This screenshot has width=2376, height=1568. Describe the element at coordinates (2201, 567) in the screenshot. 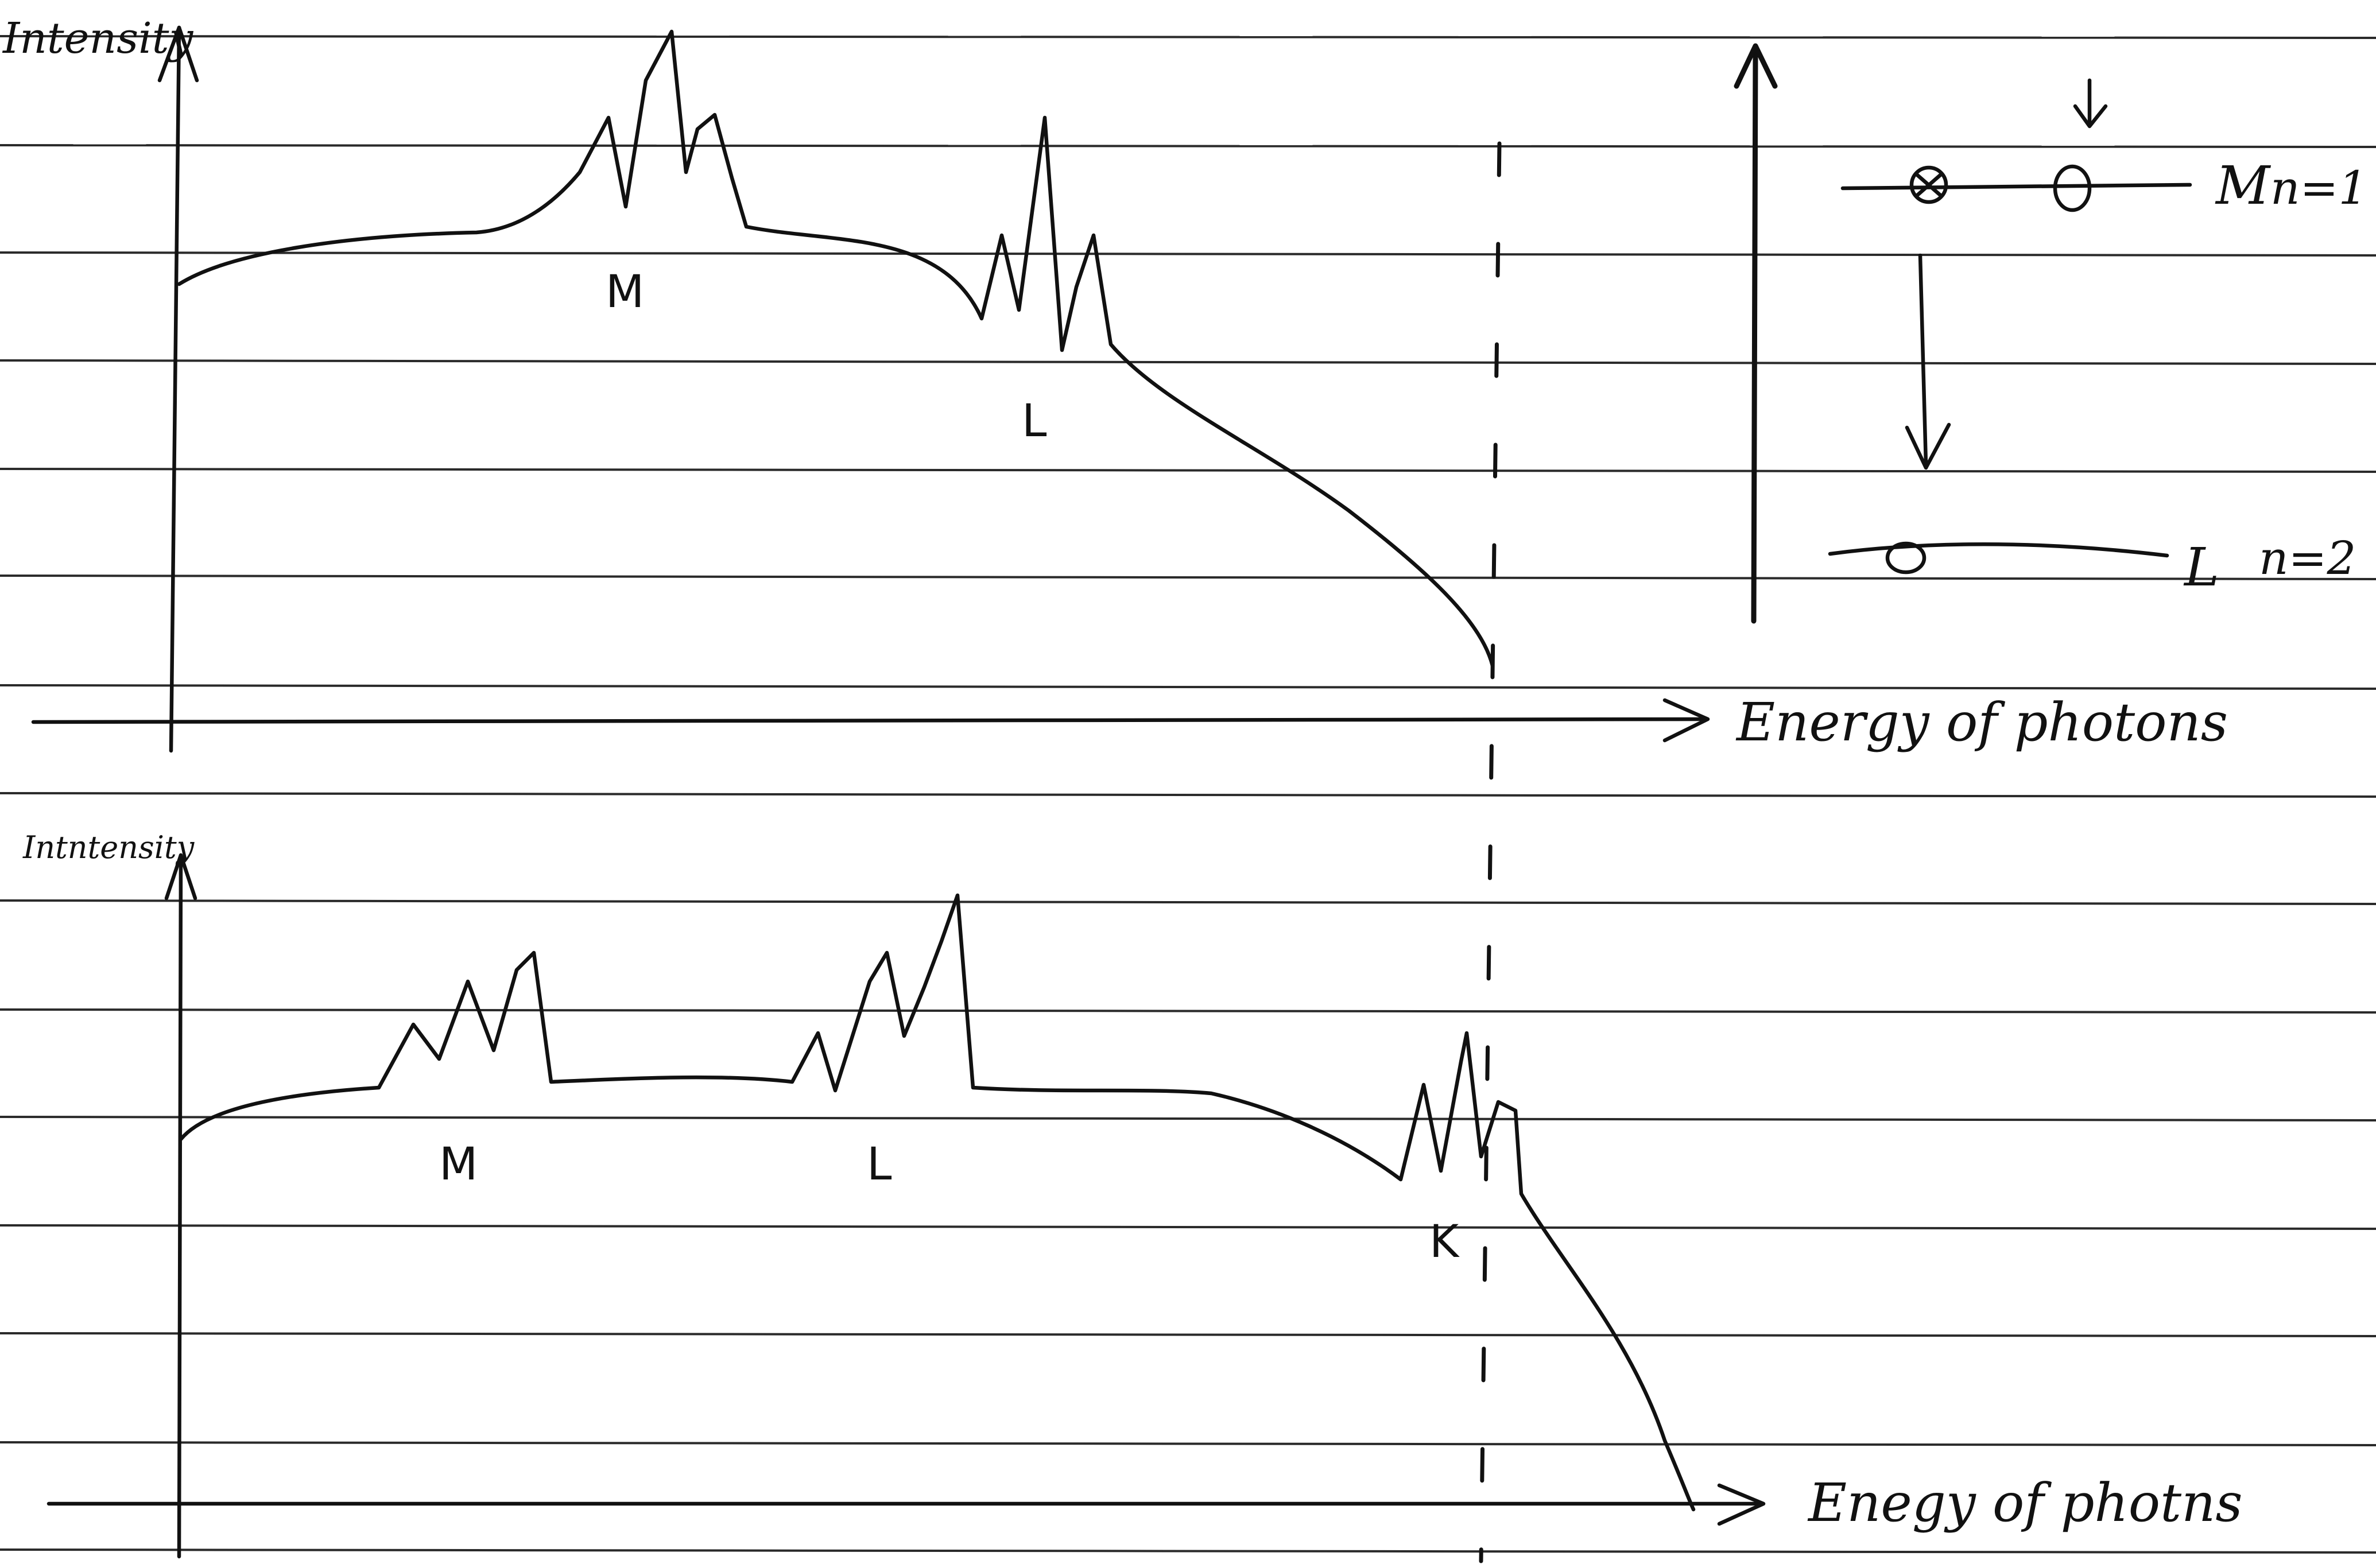

I see `level-l-label: L` at that location.